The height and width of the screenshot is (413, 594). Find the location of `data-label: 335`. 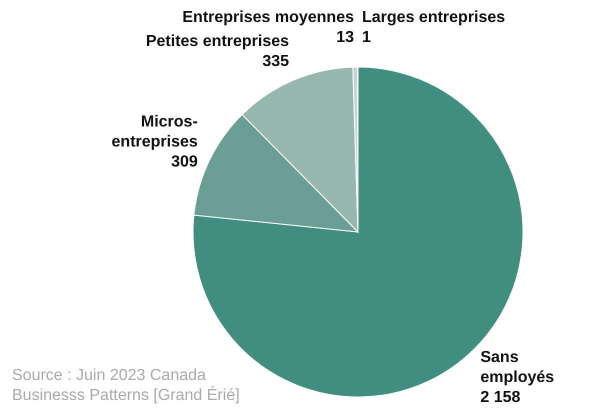

data-label: 335 is located at coordinates (276, 61).